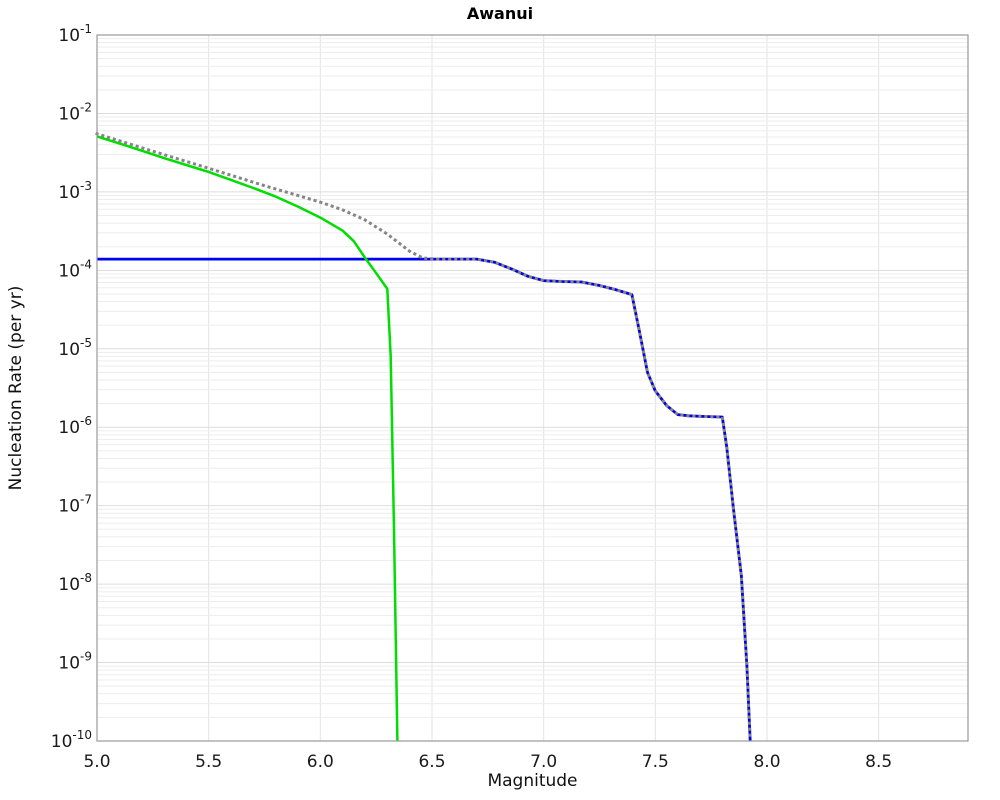 The height and width of the screenshot is (800, 1000). Describe the element at coordinates (320, 762) in the screenshot. I see `x-tick-label: 6.0` at that location.